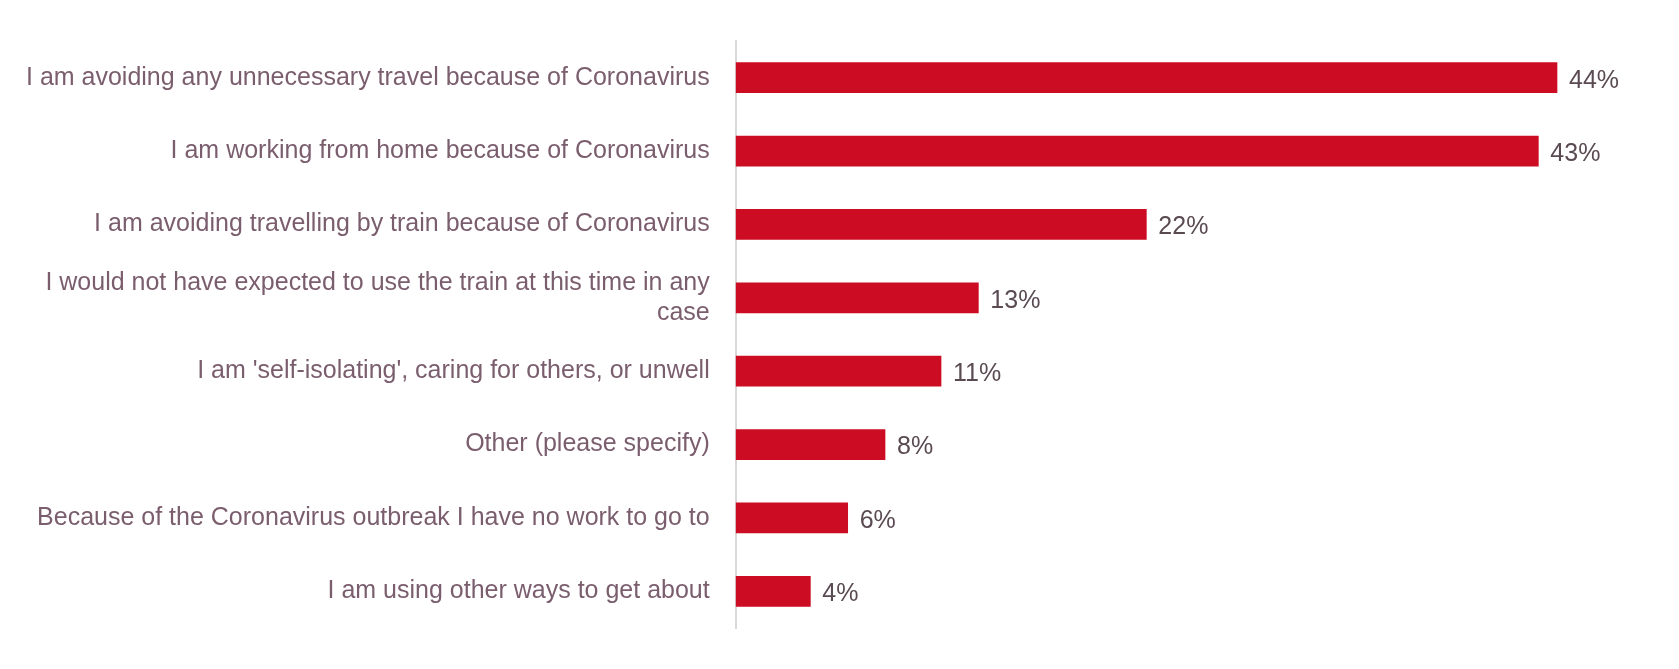 This screenshot has width=1679, height=669. I want to click on data-label: 11%, so click(977, 372).